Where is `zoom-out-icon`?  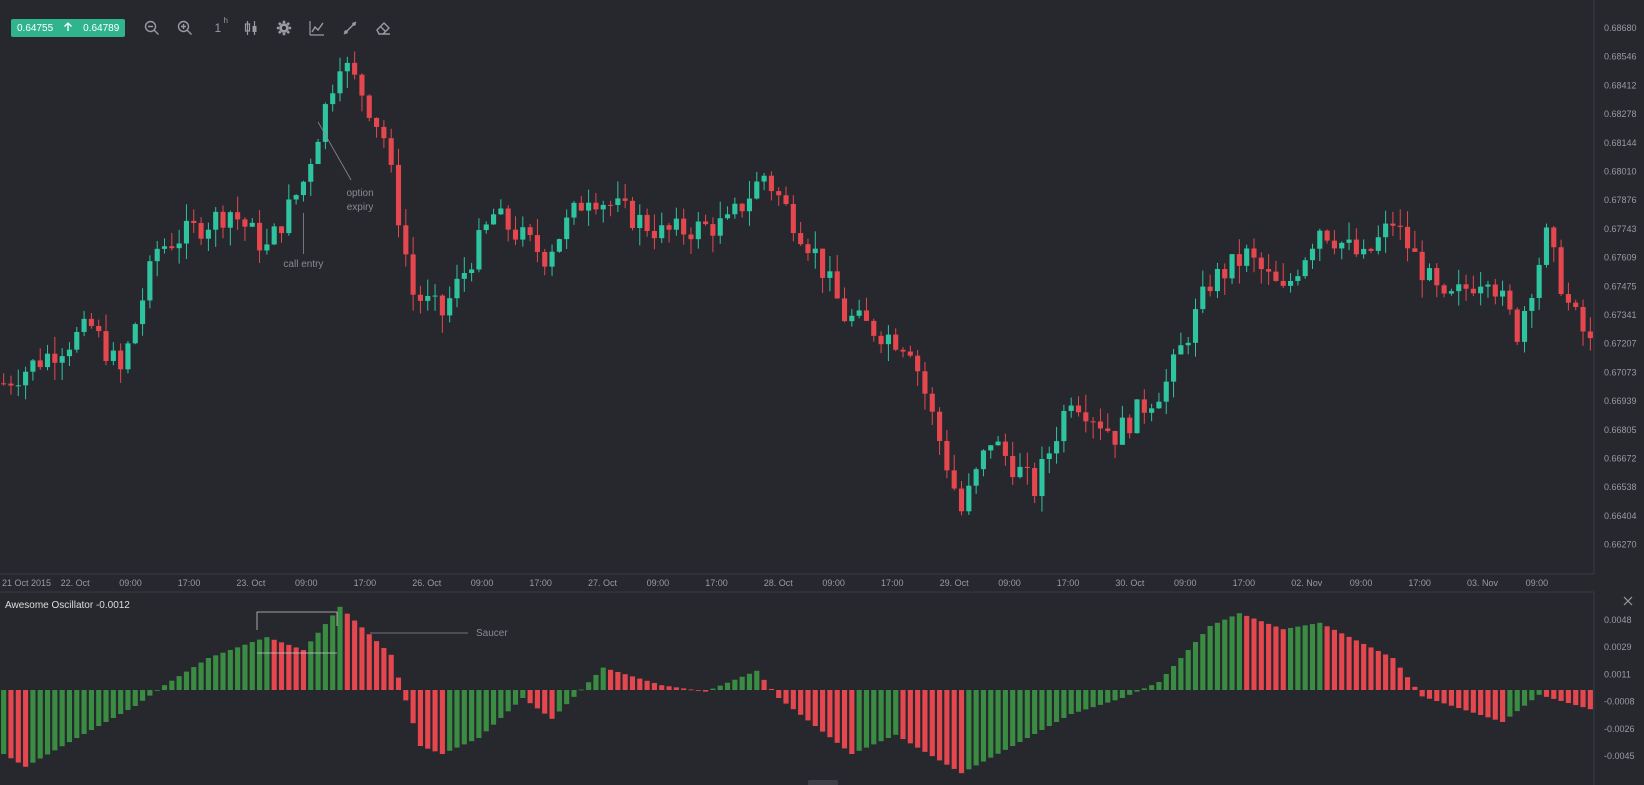 zoom-out-icon is located at coordinates (151, 28).